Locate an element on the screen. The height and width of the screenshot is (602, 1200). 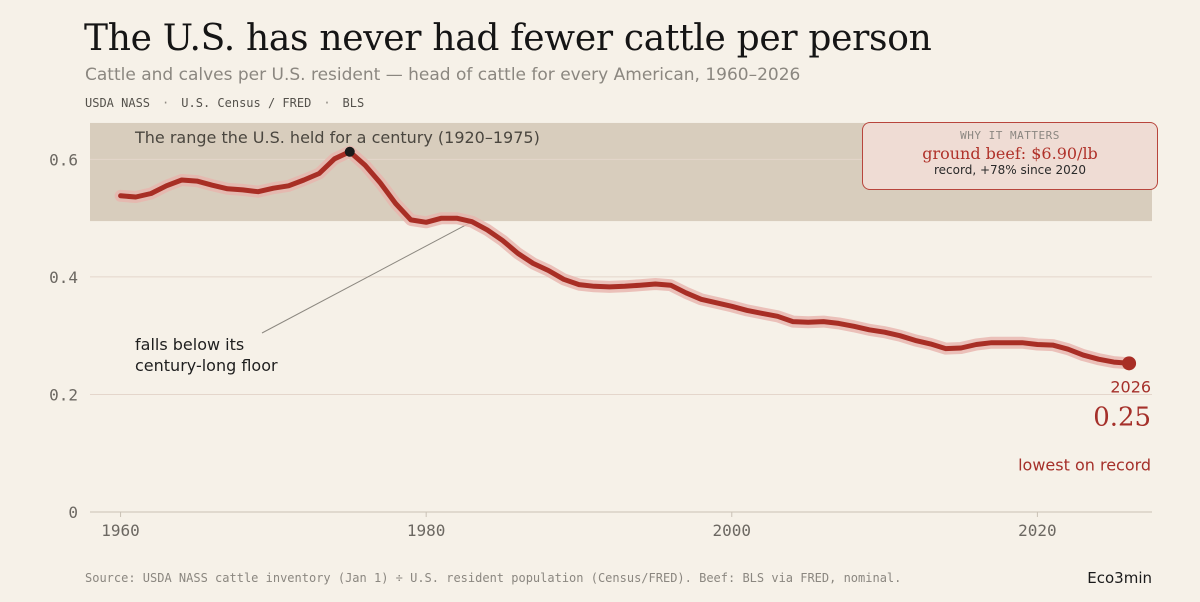
peak-point is located at coordinates (349, 151).